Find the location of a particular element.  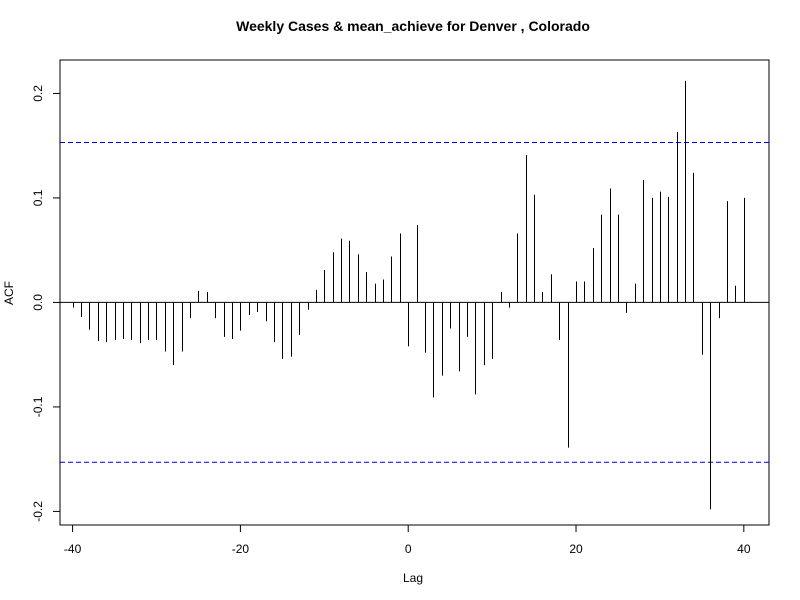

x-axis: -40 -20 0 20 40 is located at coordinates (407, 540).